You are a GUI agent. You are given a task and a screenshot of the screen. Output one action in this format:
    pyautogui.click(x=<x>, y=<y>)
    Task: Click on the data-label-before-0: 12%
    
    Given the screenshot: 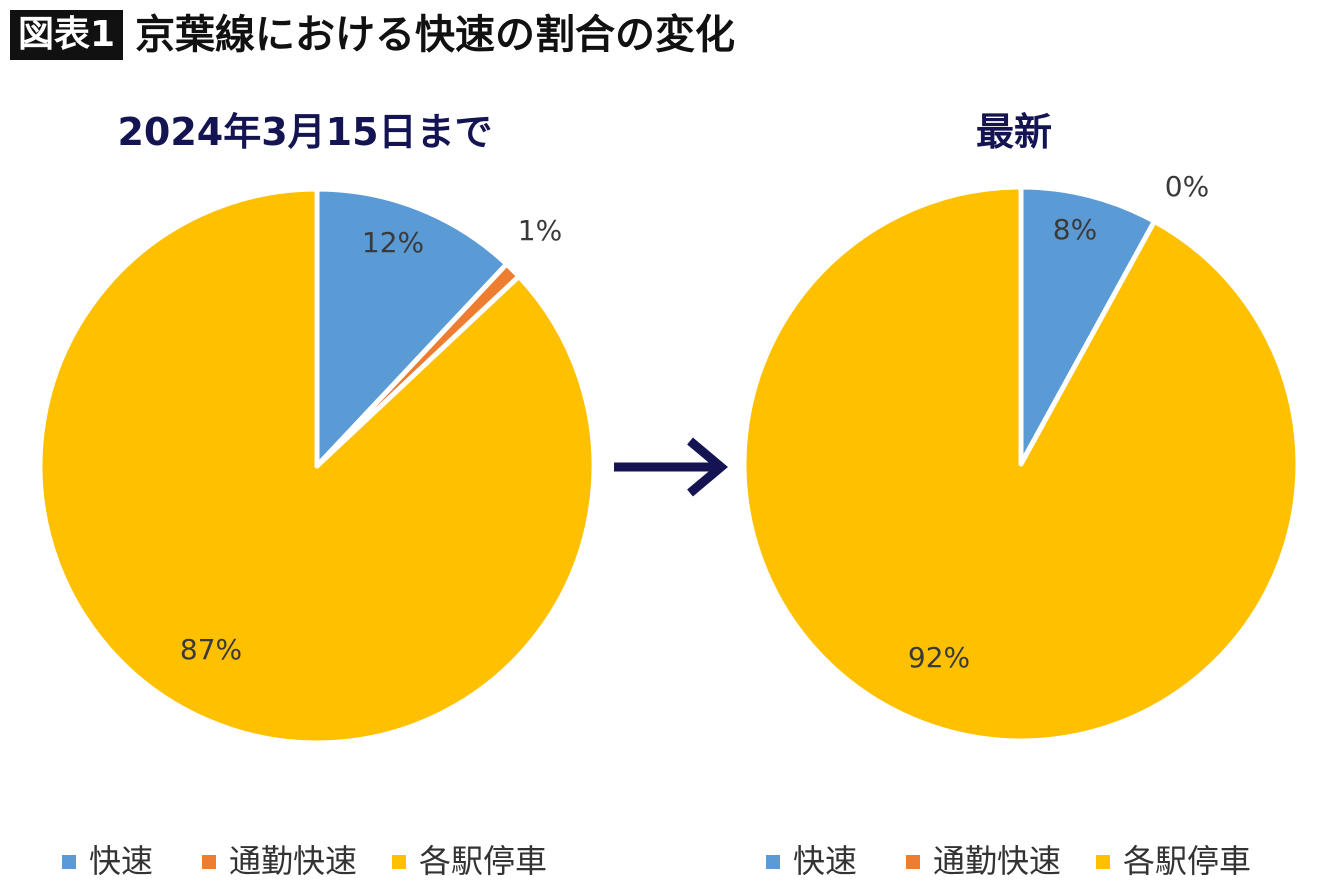 What is the action you would take?
    pyautogui.click(x=393, y=242)
    